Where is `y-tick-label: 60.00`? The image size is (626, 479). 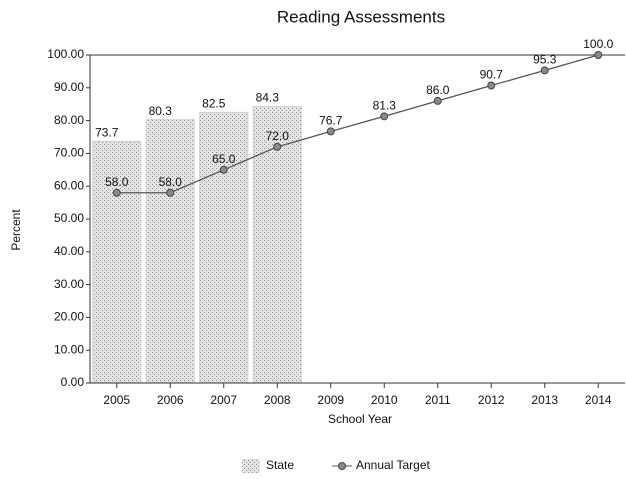
y-tick-label: 60.00 is located at coordinates (69, 185).